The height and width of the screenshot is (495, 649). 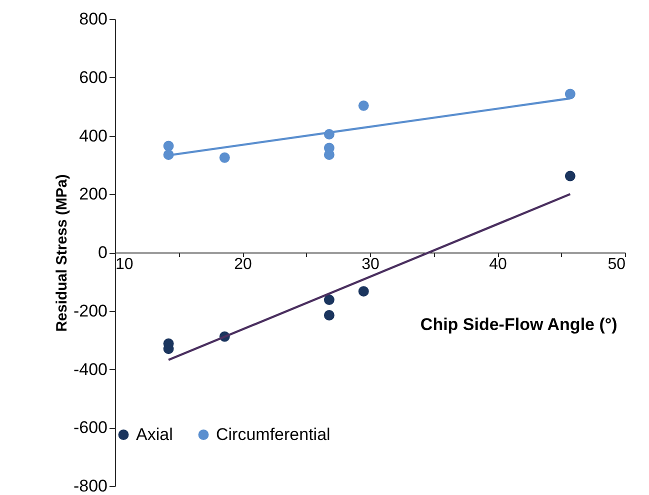 I want to click on y-tick-label: 200, so click(x=93, y=194).